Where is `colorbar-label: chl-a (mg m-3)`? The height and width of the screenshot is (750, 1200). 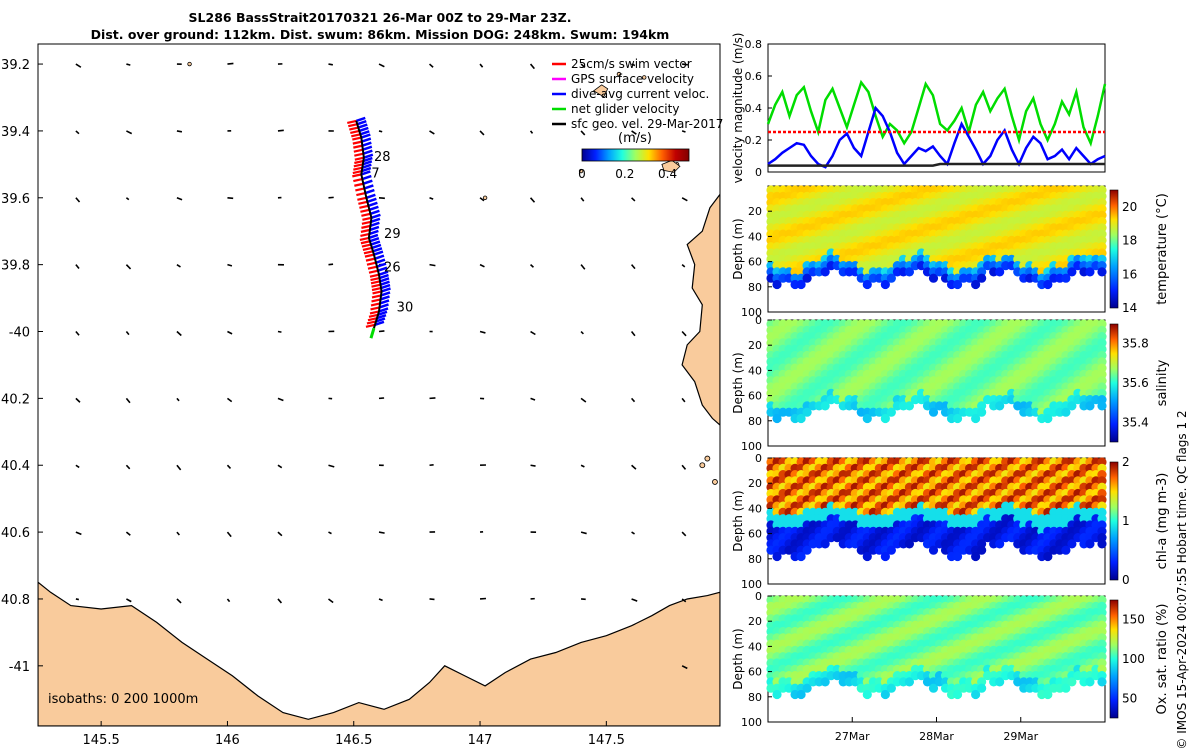
colorbar-label: chl-a (mg m-3) is located at coordinates (1162, 521).